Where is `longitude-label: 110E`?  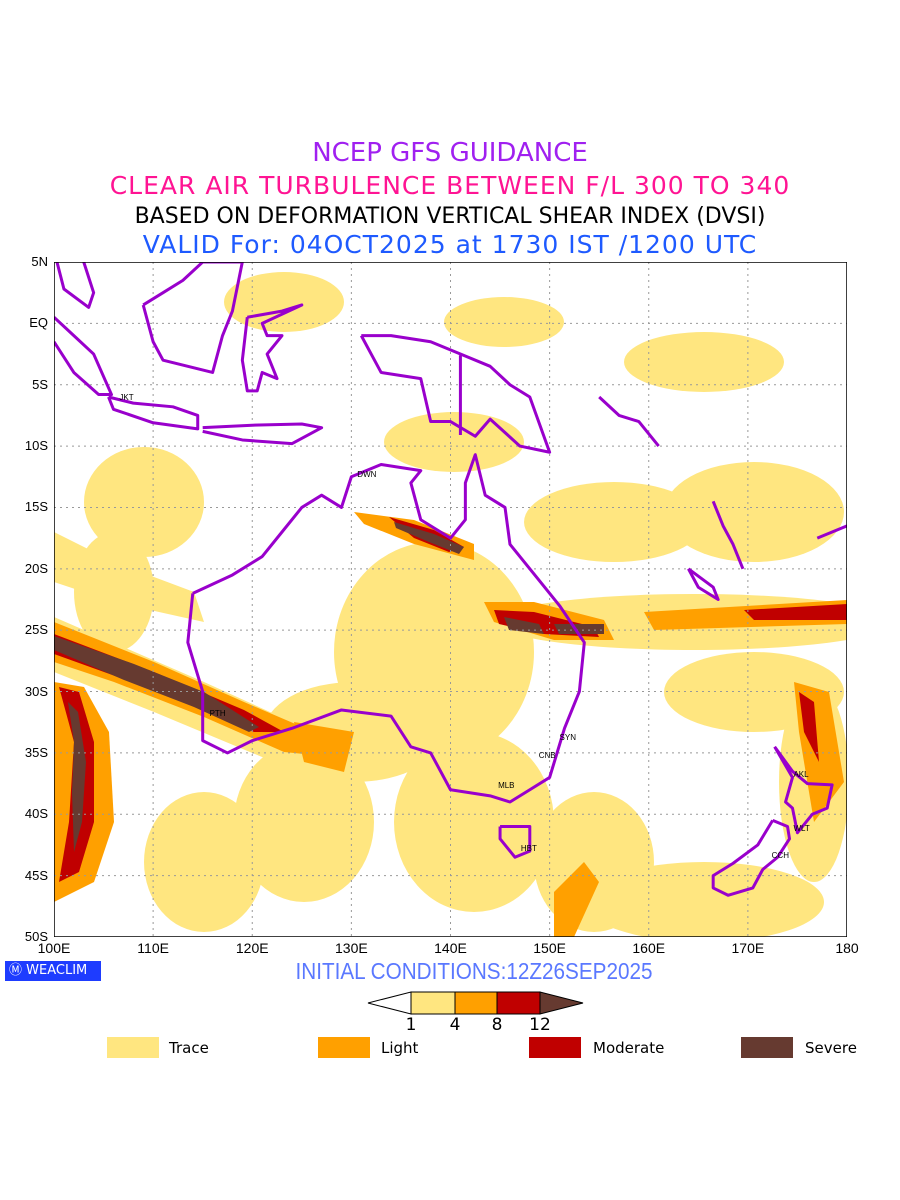
longitude-label: 110E is located at coordinates (153, 948).